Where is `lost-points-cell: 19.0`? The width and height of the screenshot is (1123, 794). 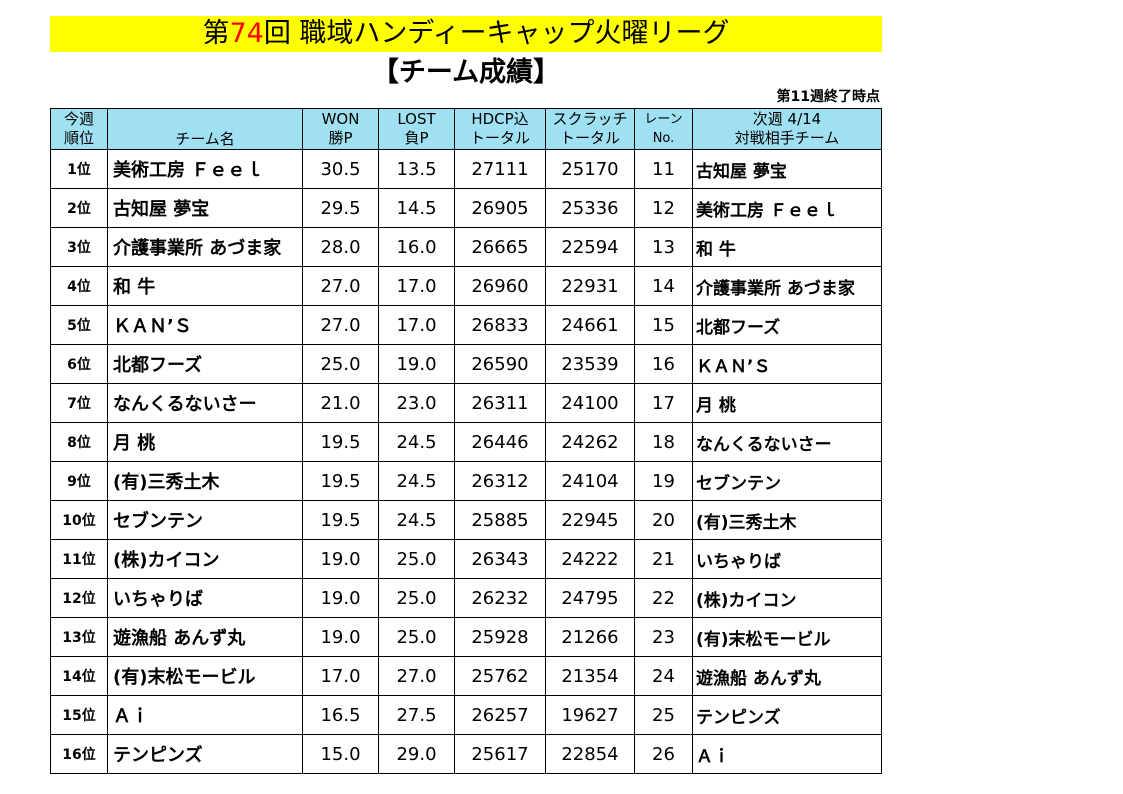 lost-points-cell: 19.0 is located at coordinates (416, 364).